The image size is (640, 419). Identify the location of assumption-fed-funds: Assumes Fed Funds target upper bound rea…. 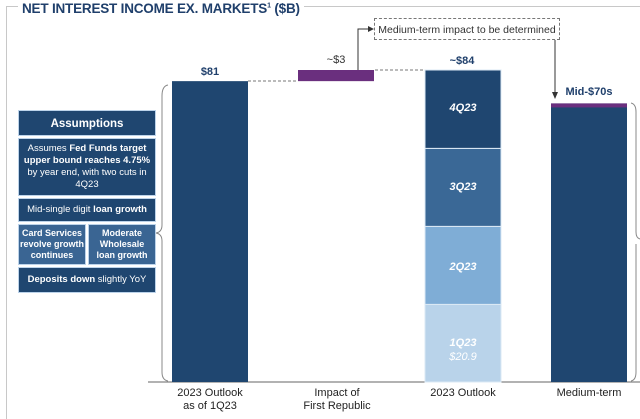
(87, 167).